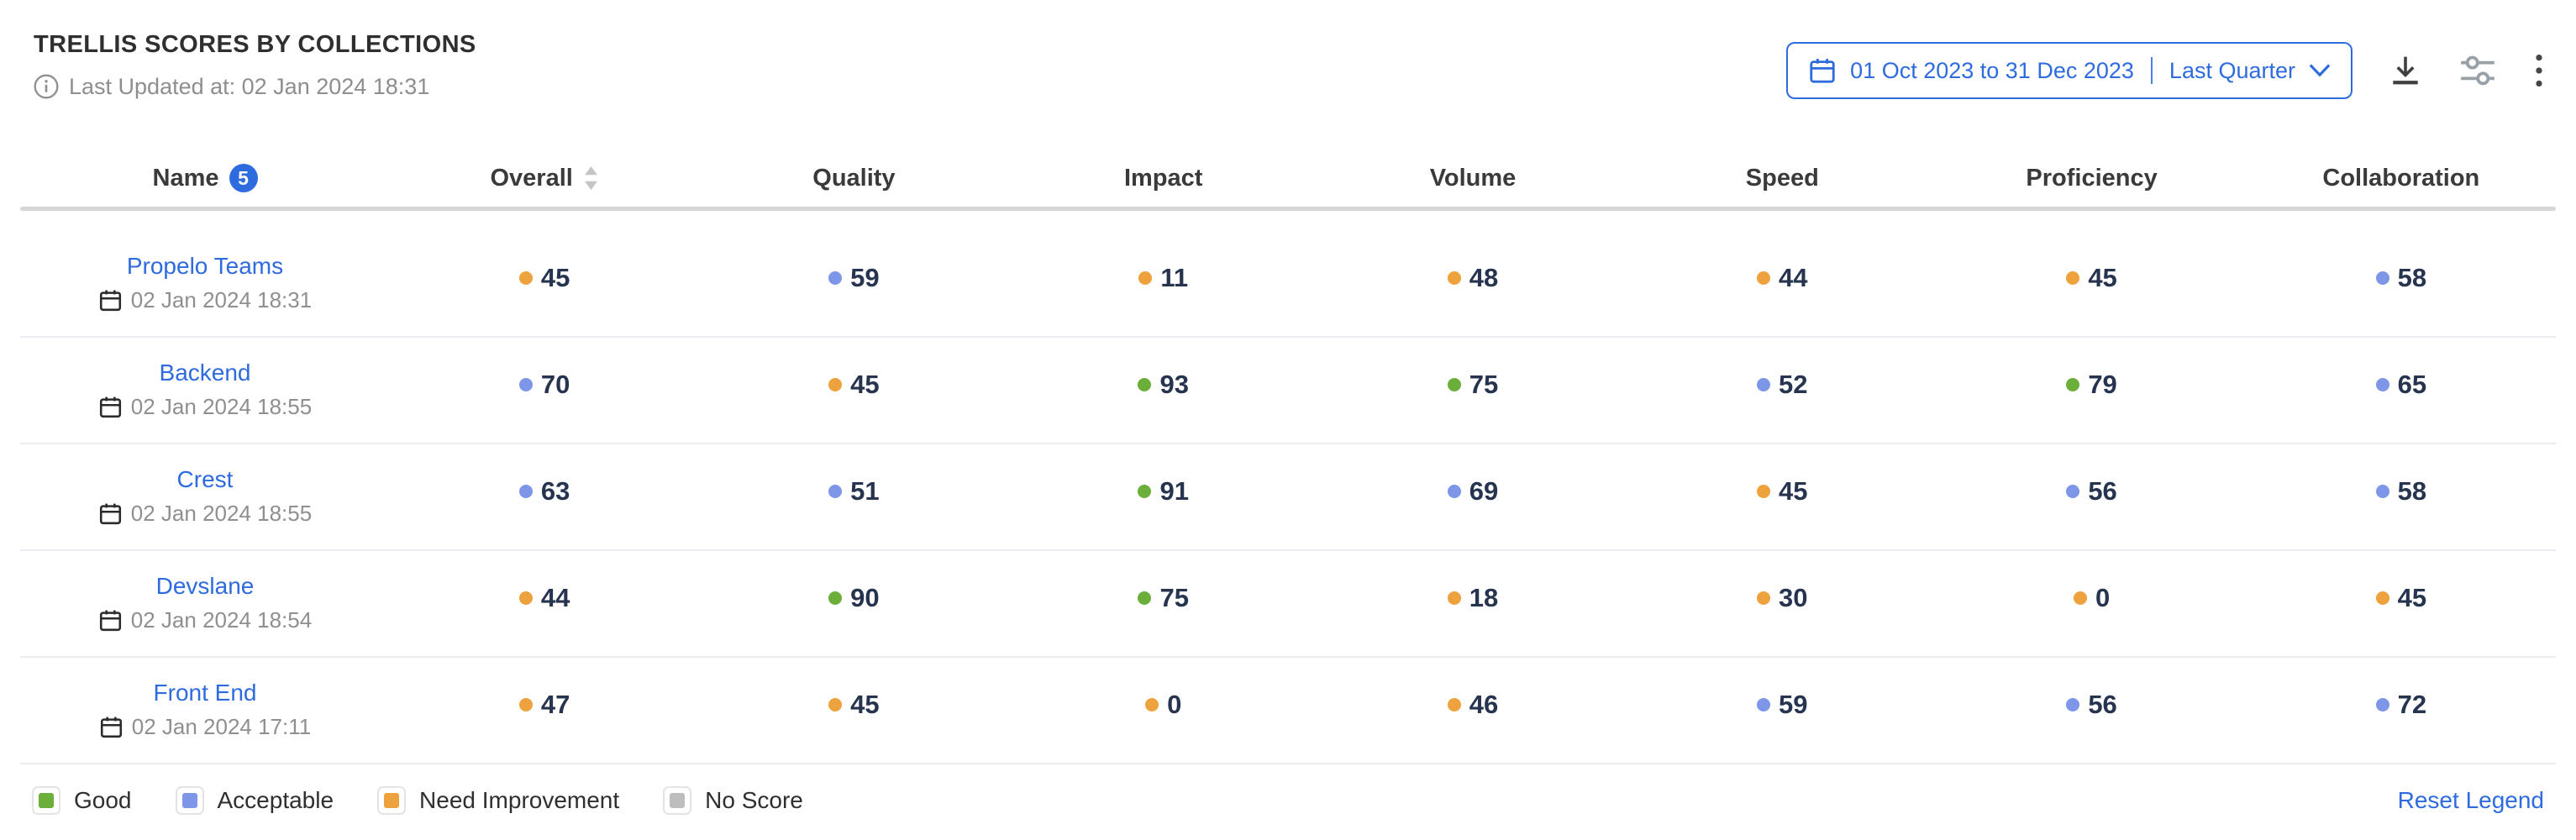 The width and height of the screenshot is (2576, 840). Describe the element at coordinates (205, 266) in the screenshot. I see `collection-link: Propelo Teams` at that location.